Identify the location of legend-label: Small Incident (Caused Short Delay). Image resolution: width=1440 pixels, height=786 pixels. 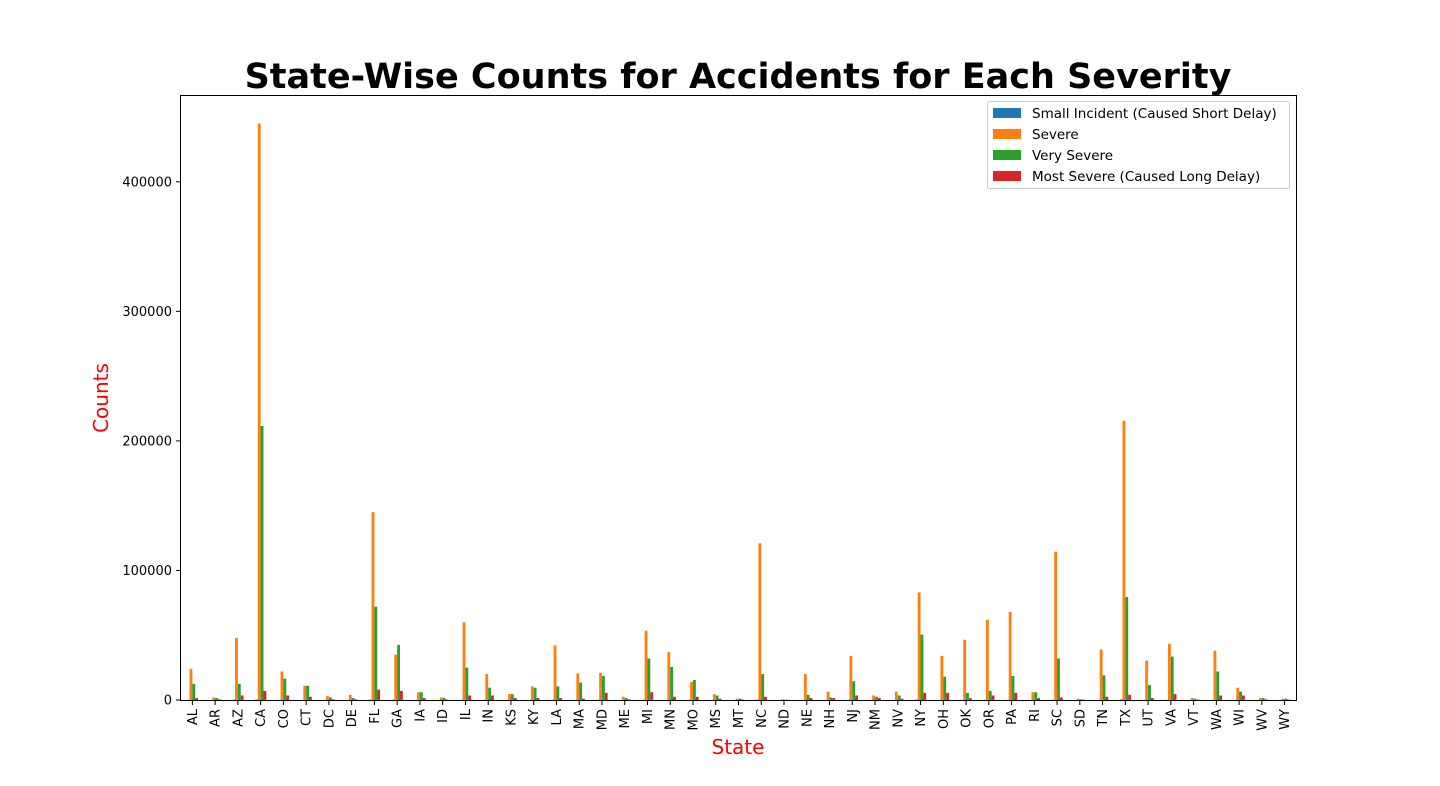
(1154, 114).